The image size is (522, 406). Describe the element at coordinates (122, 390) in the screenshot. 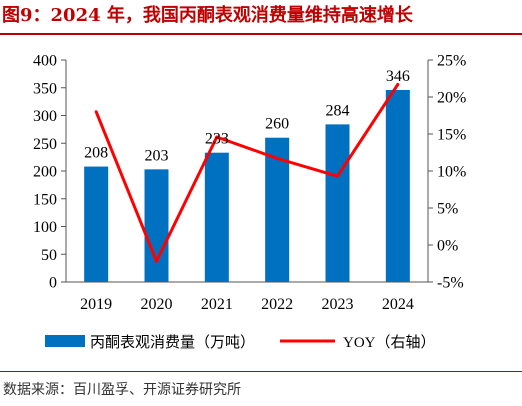

I see `data-source-note: 数据来源：百川盈孚、开源证券研究所` at that location.